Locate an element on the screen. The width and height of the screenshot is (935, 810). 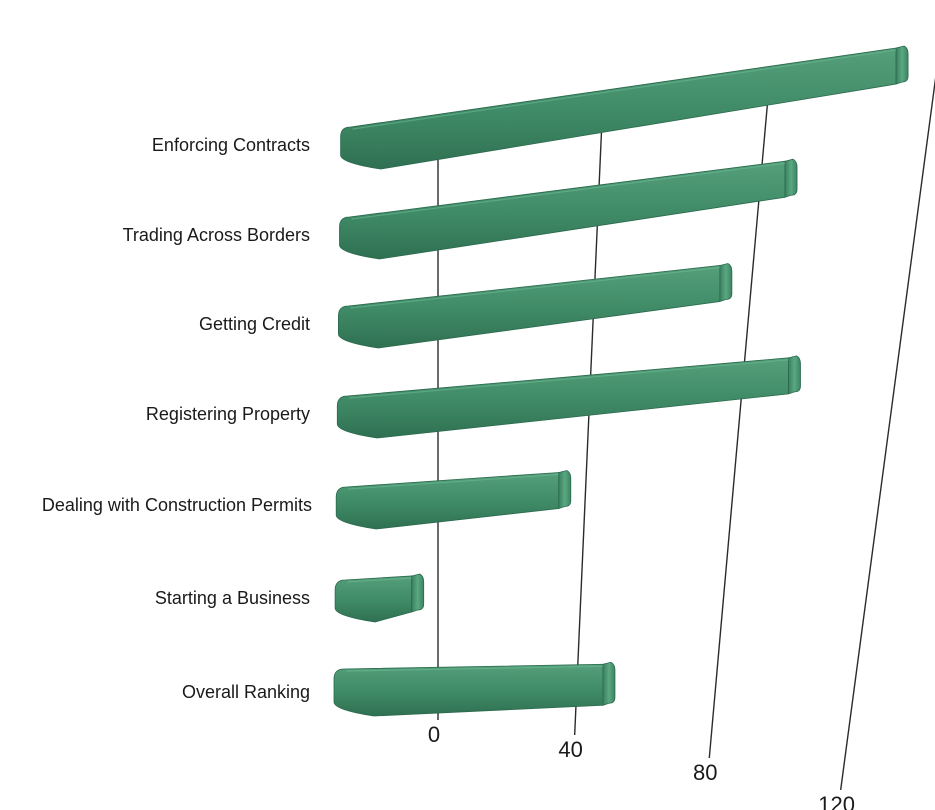
x-tick-label: 0 is located at coordinates (434, 734).